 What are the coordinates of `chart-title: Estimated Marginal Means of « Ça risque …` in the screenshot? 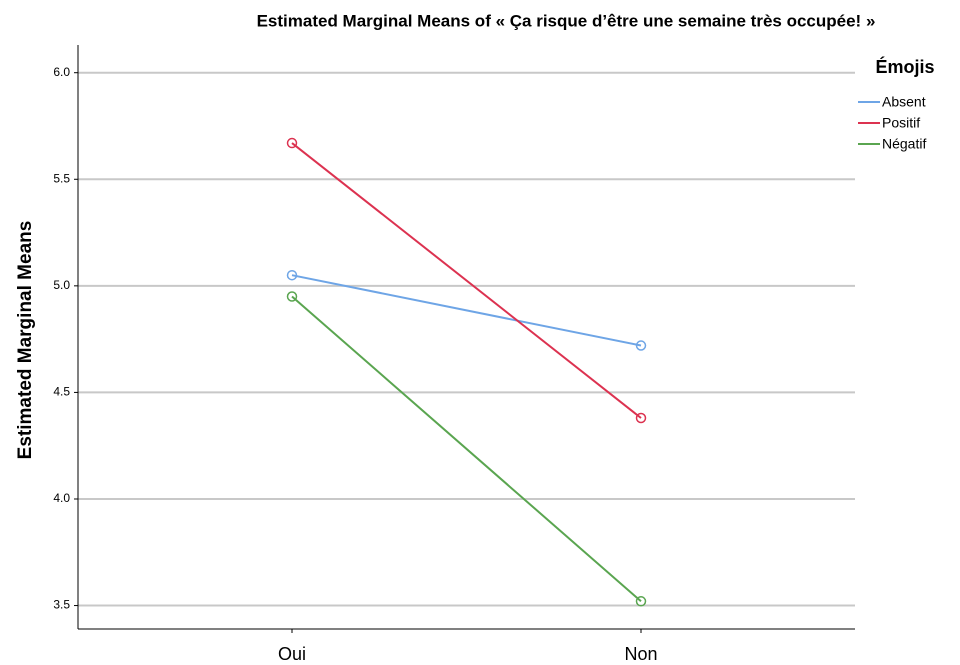 It's located at (566, 20).